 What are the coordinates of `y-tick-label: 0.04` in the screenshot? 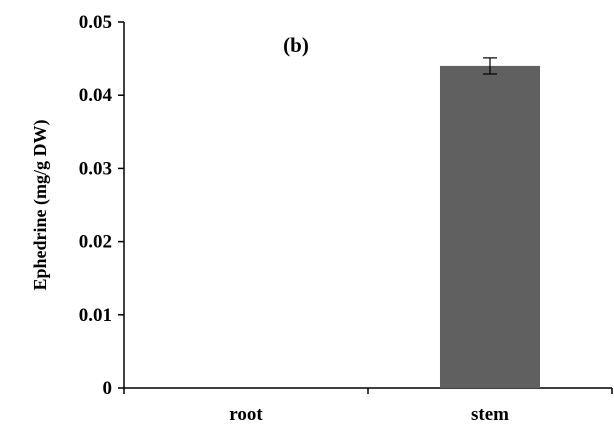 It's located at (96, 95).